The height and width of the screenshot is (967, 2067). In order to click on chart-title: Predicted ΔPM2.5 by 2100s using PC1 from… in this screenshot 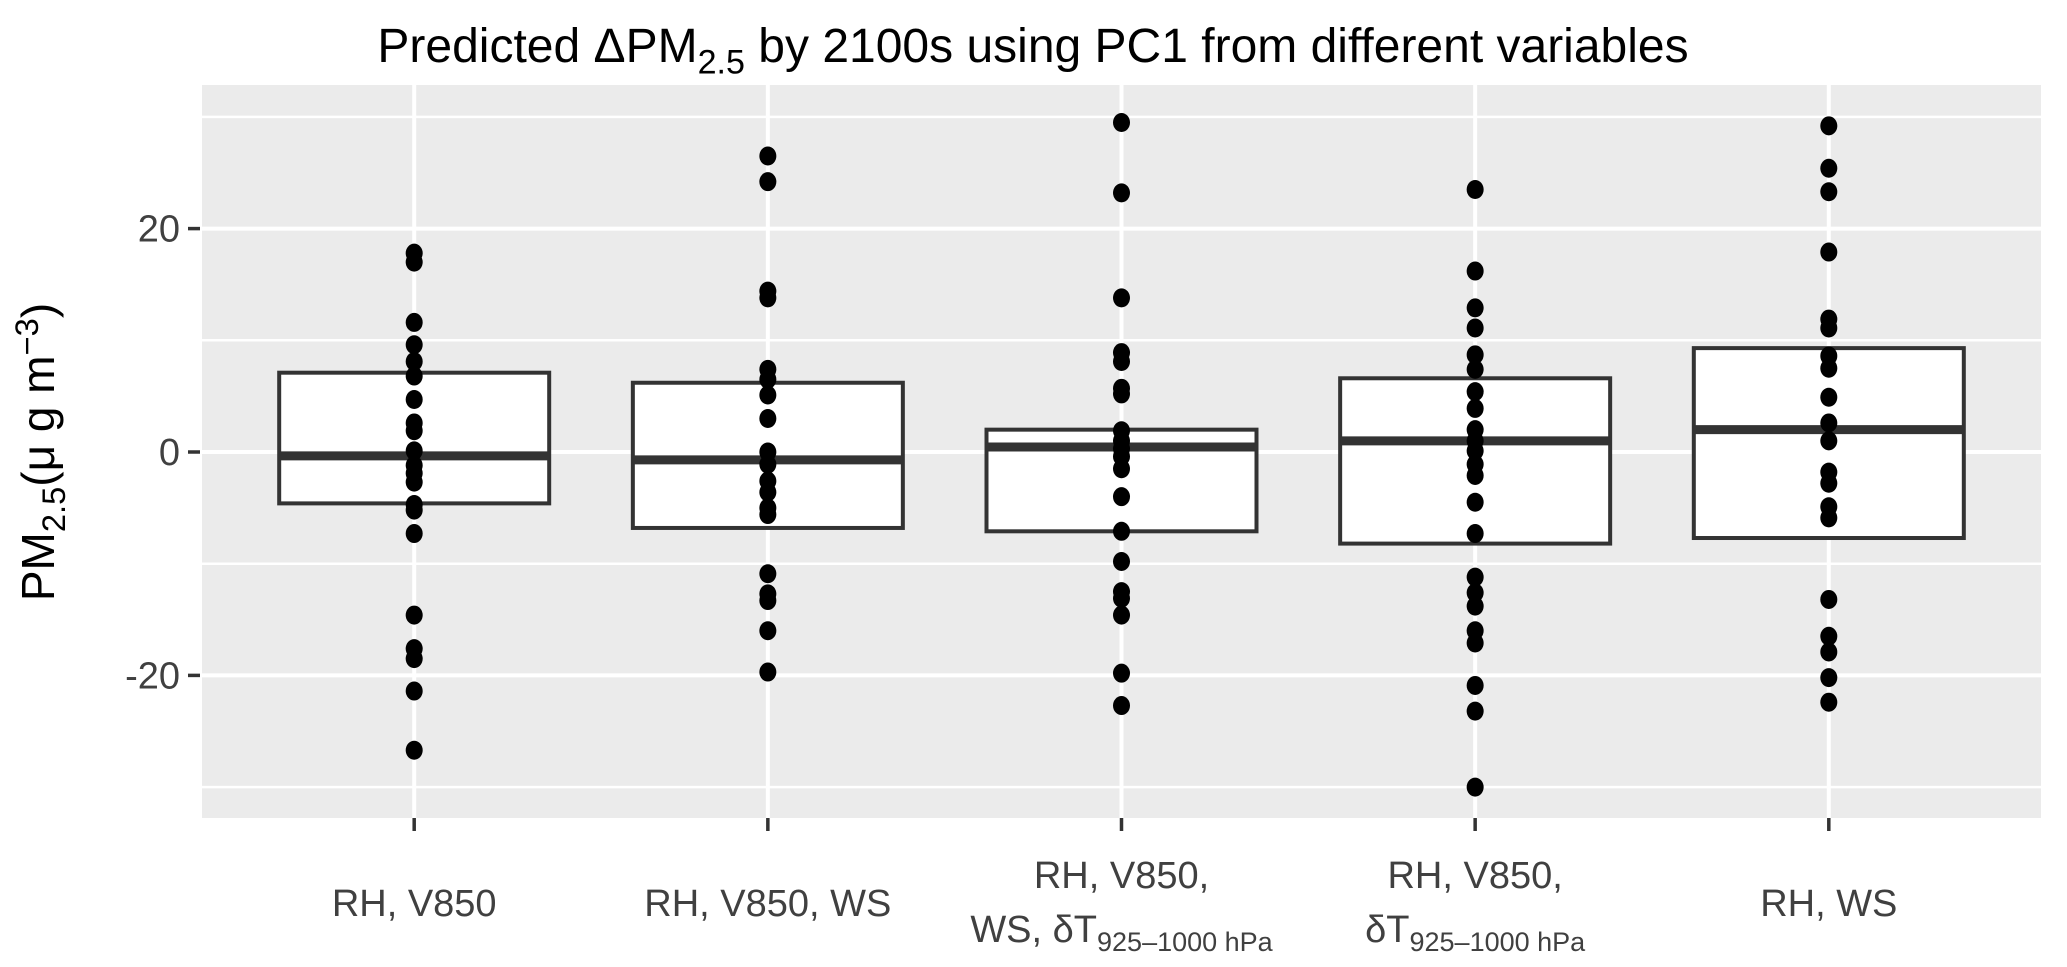, I will do `click(1032, 51)`.